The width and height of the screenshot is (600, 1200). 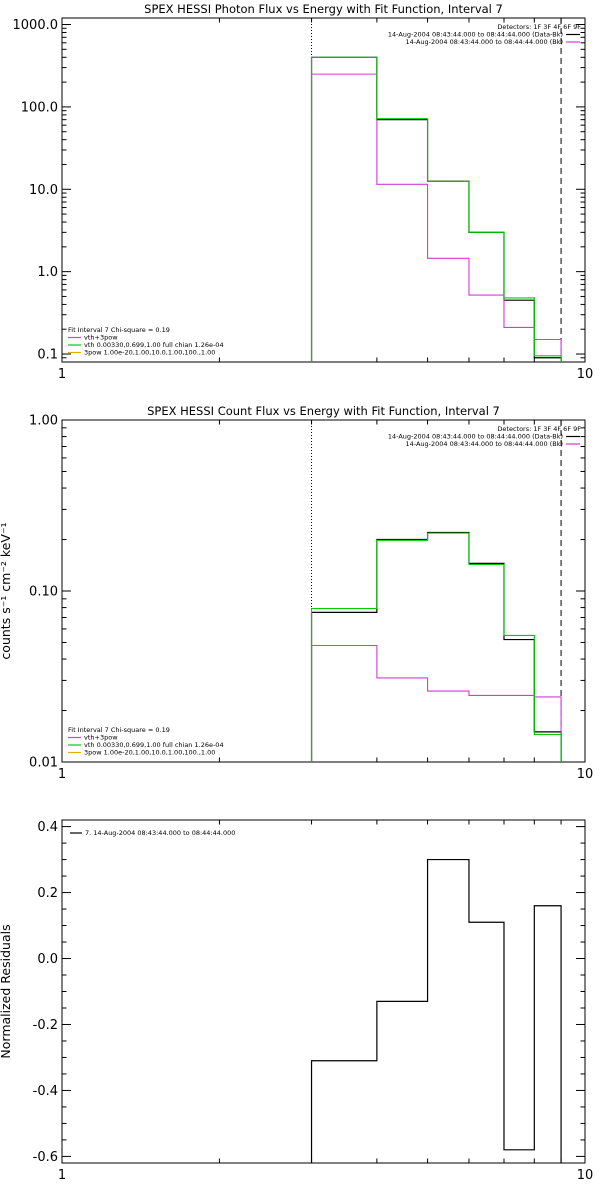 I want to click on y-tick-label: 0.1, so click(x=47, y=355).